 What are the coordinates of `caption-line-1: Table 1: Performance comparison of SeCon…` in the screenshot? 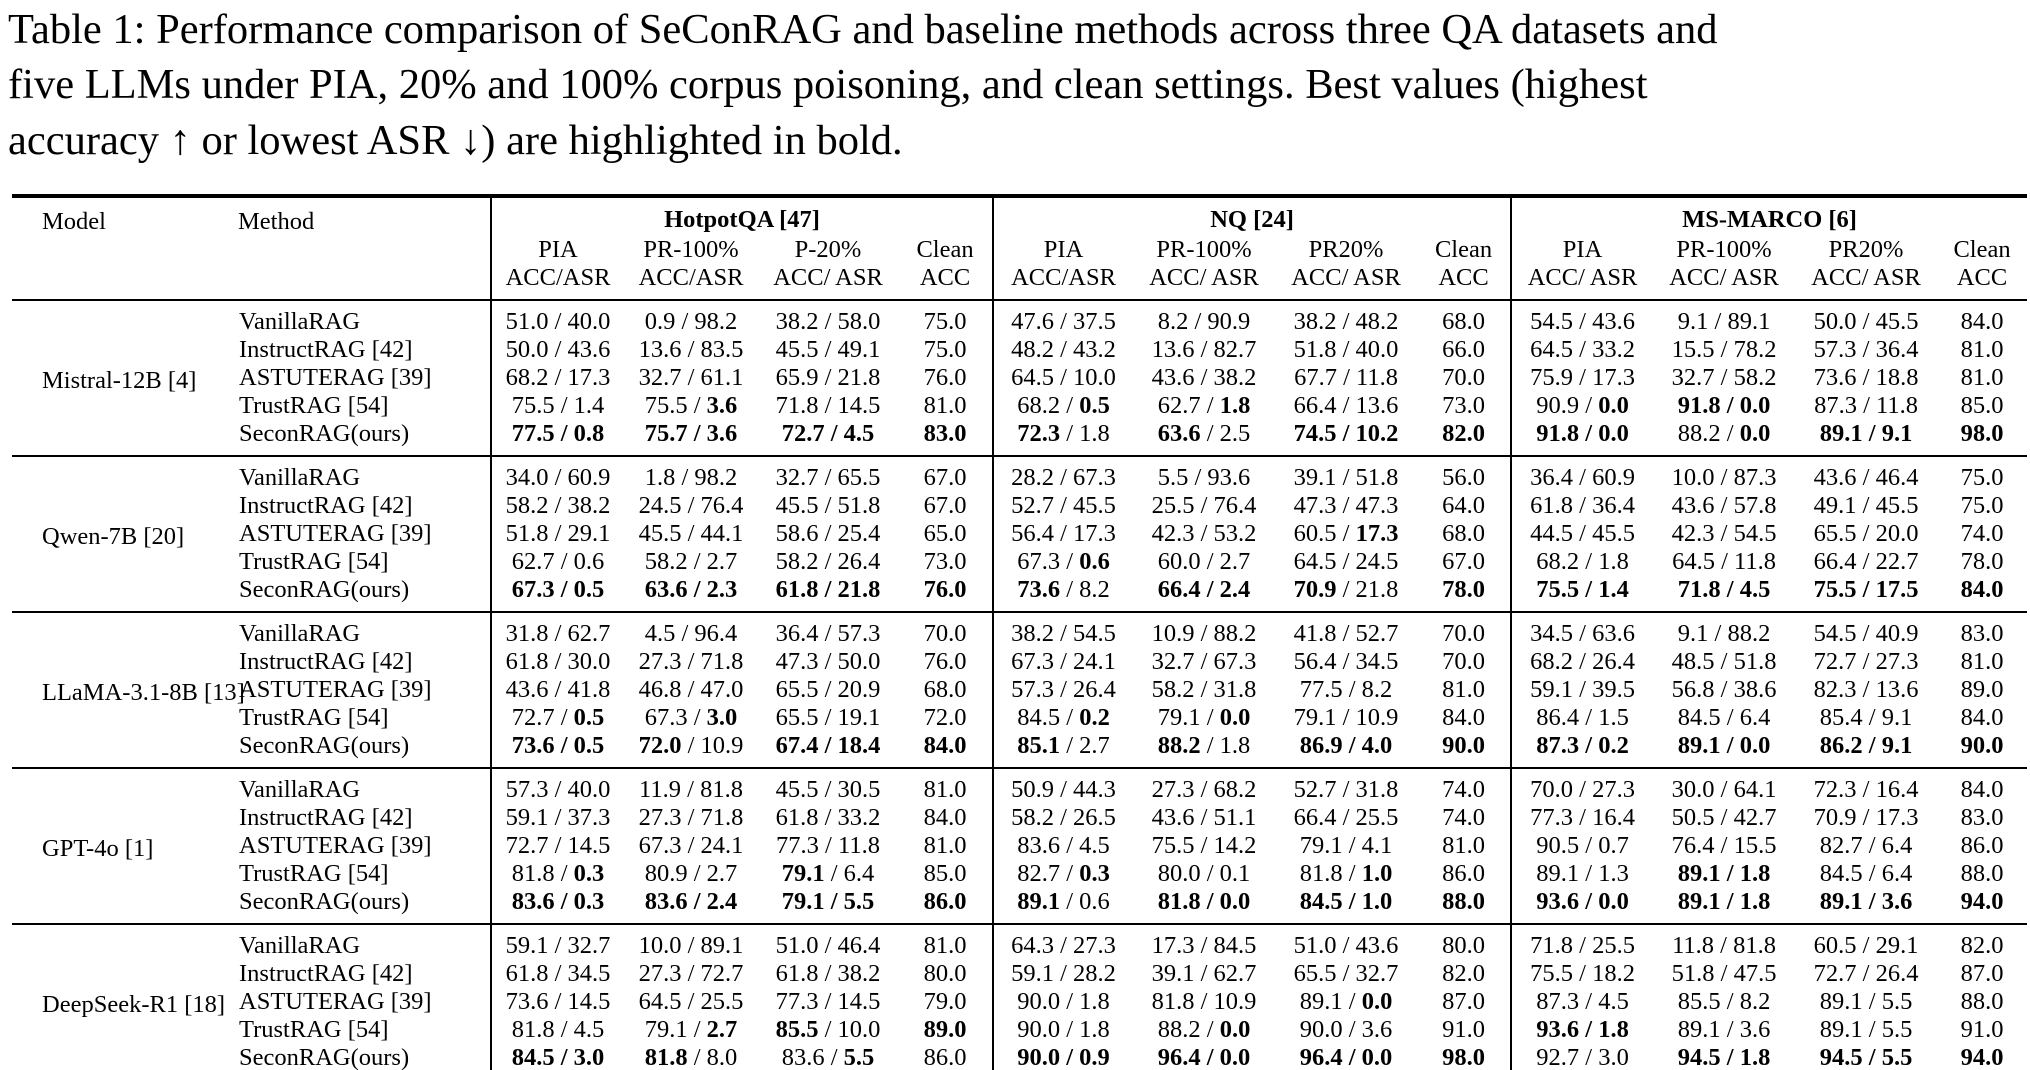 It's located at (863, 29).